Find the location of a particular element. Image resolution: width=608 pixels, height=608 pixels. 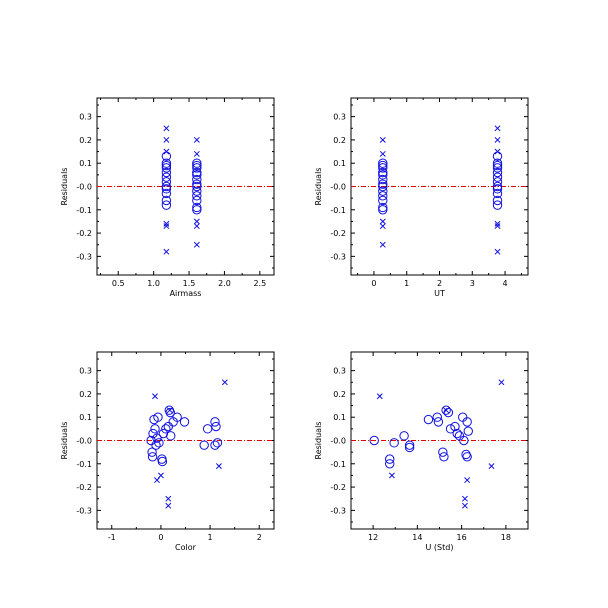

panel-3-xtick-label: 0 is located at coordinates (160, 537).